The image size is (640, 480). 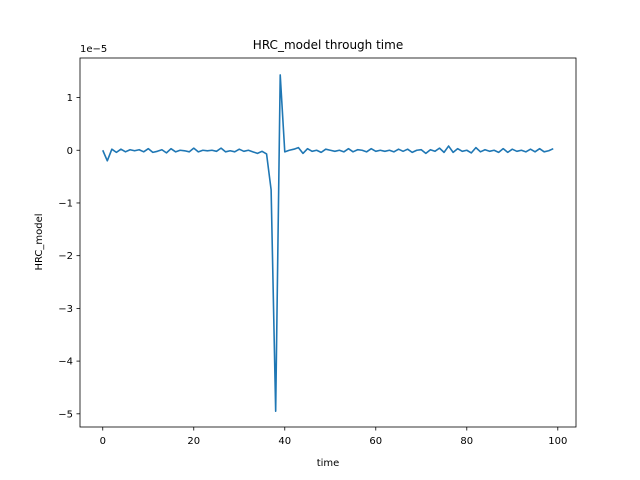 I want to click on y-tick-label: 1, so click(x=70, y=98).